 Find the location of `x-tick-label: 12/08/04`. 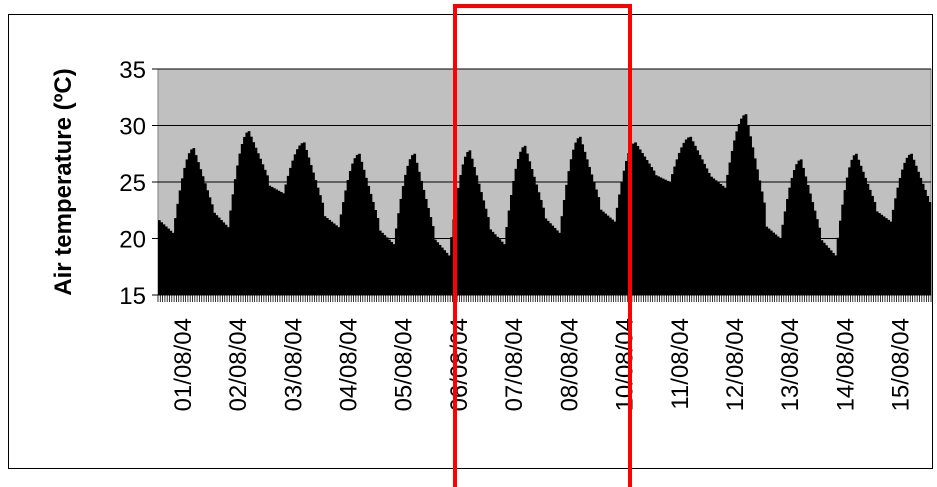

x-tick-label: 12/08/04 is located at coordinates (735, 364).